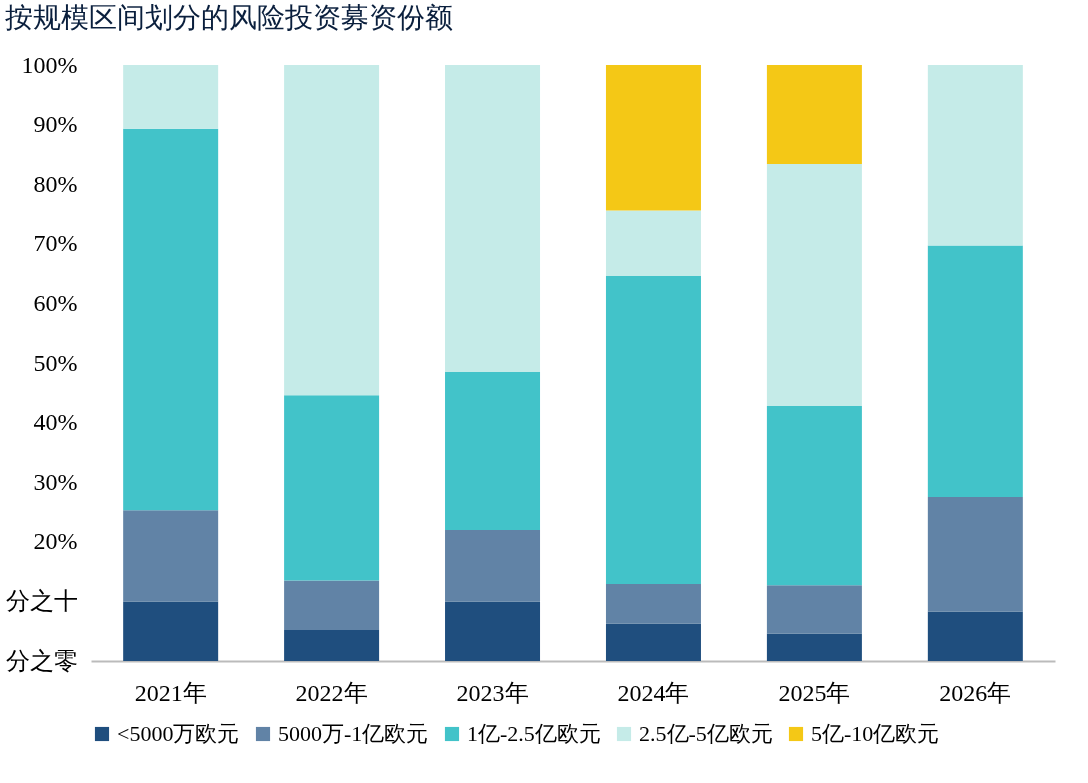 This screenshot has height=783, width=1088. I want to click on legend-label: 2.5亿-5亿欧元, so click(706, 733).